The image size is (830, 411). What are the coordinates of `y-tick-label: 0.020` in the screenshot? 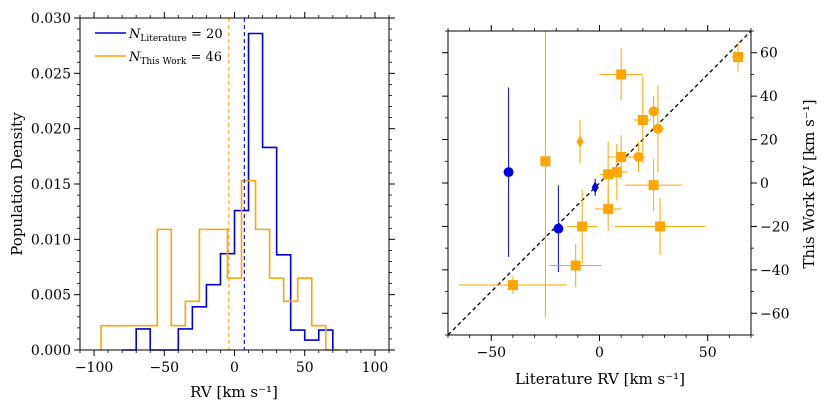 It's located at (51, 130).